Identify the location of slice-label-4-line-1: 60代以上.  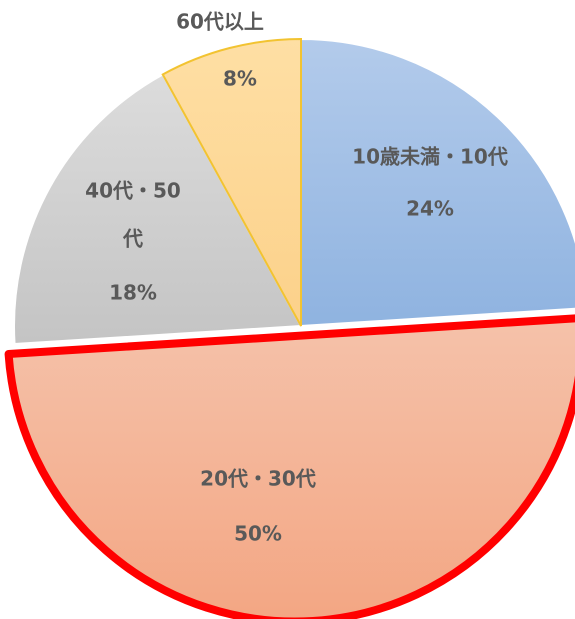
(220, 22).